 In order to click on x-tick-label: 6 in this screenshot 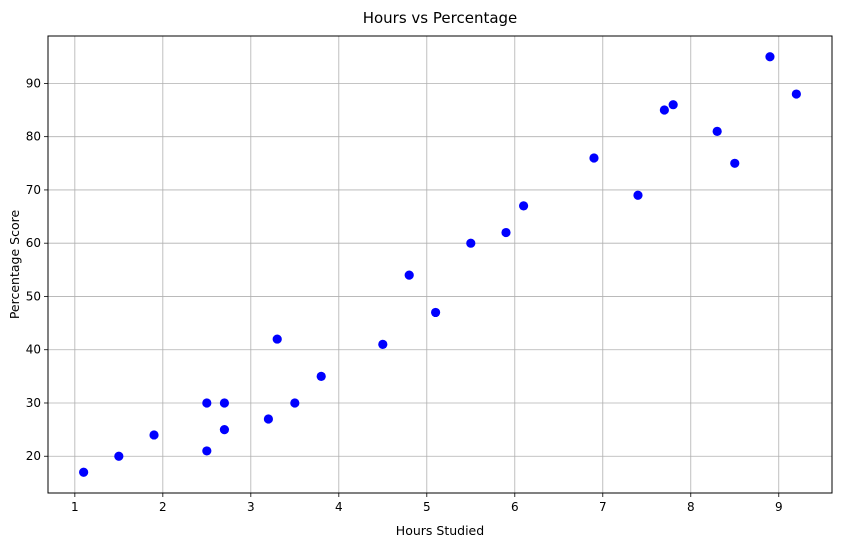, I will do `click(515, 507)`.